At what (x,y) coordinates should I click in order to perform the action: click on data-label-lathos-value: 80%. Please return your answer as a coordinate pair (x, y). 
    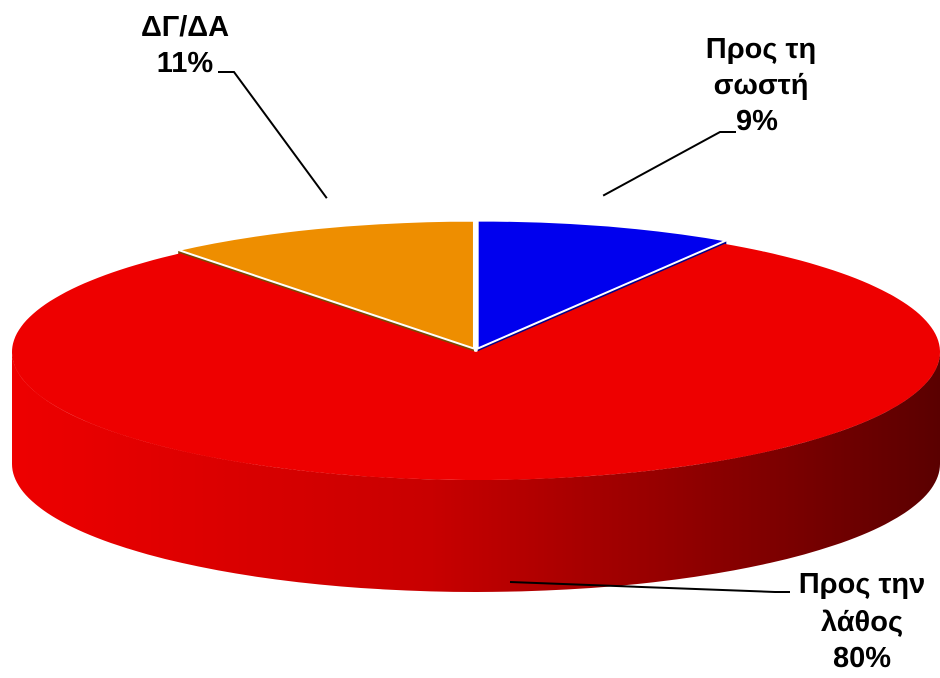
    Looking at the image, I should click on (862, 657).